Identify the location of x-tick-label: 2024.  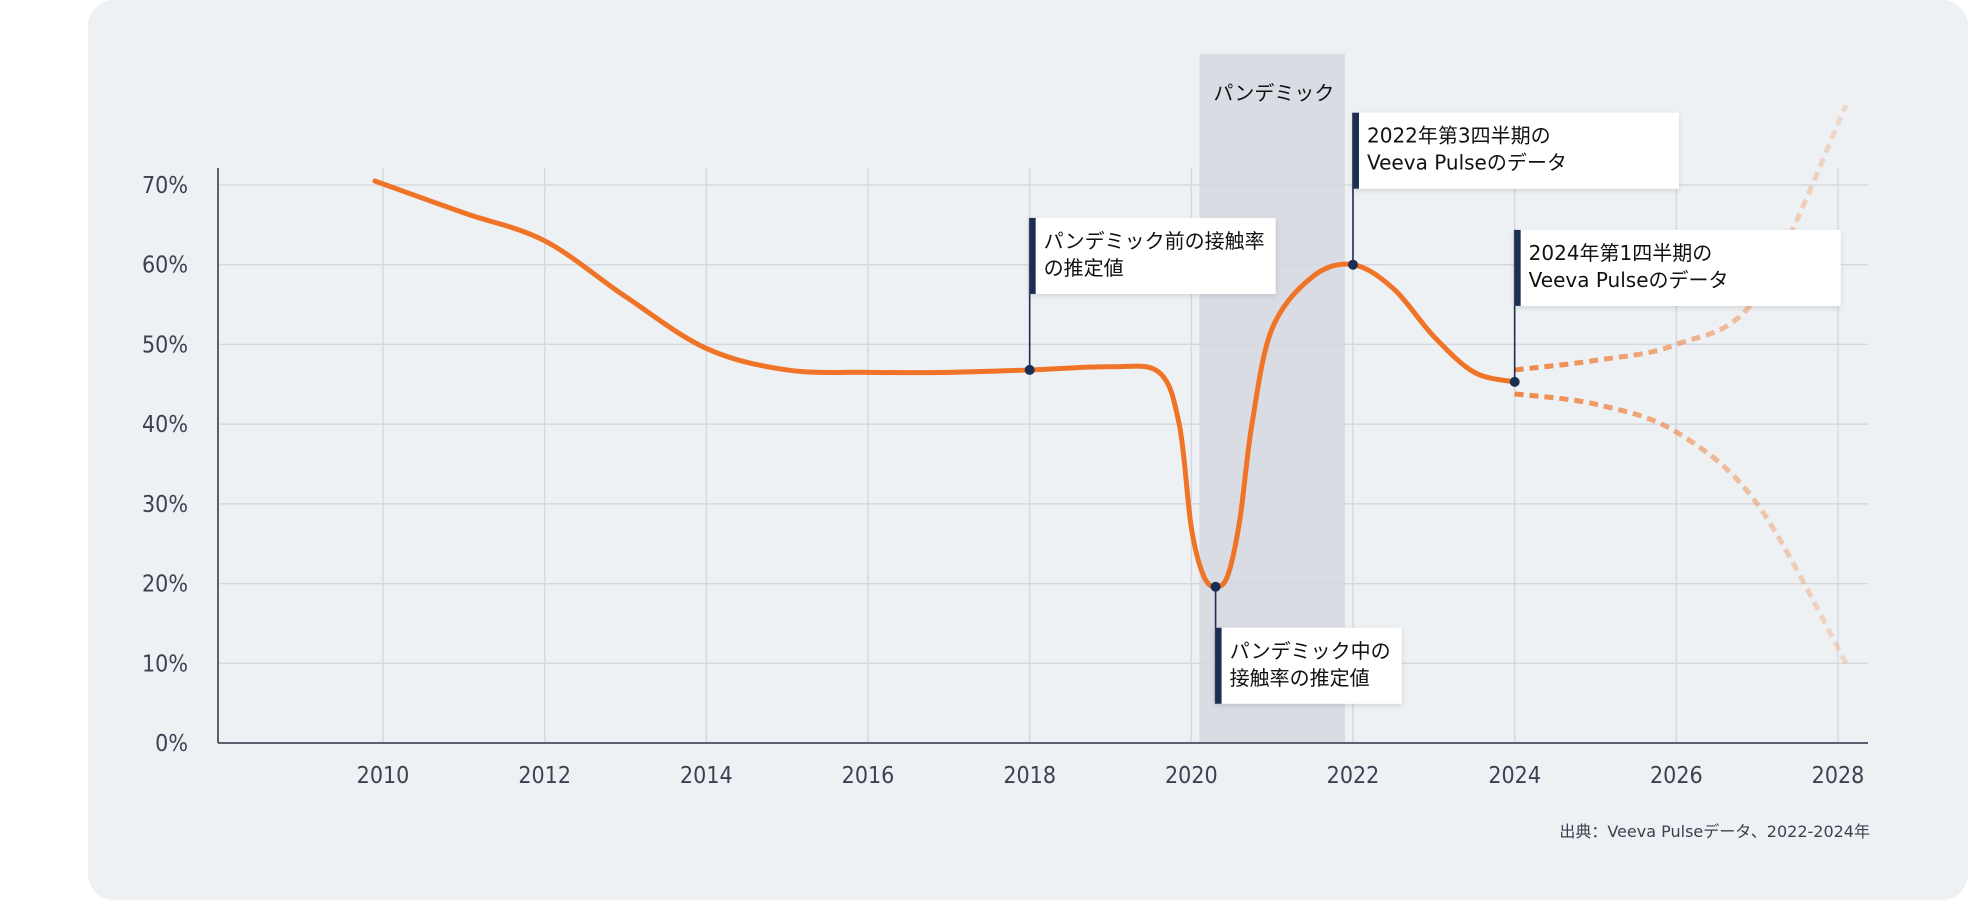
(1514, 776).